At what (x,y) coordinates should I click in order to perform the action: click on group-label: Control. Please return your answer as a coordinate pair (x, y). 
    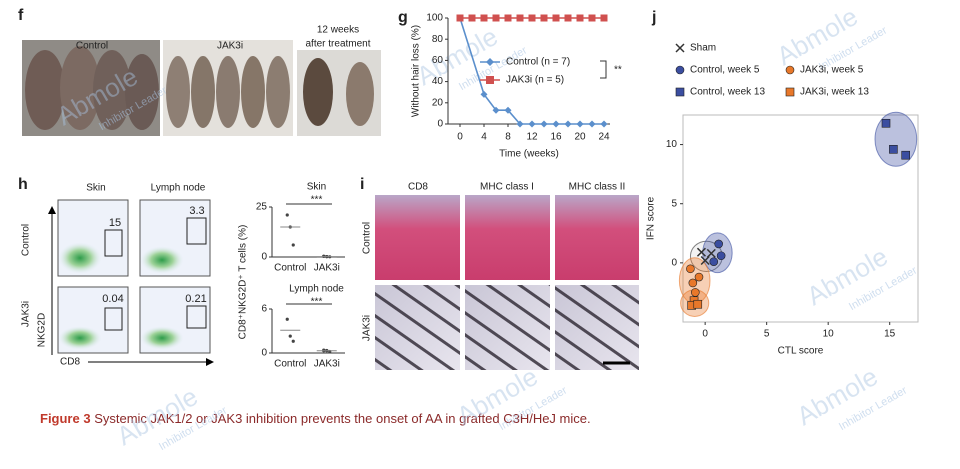
    Looking at the image, I should click on (92, 46).